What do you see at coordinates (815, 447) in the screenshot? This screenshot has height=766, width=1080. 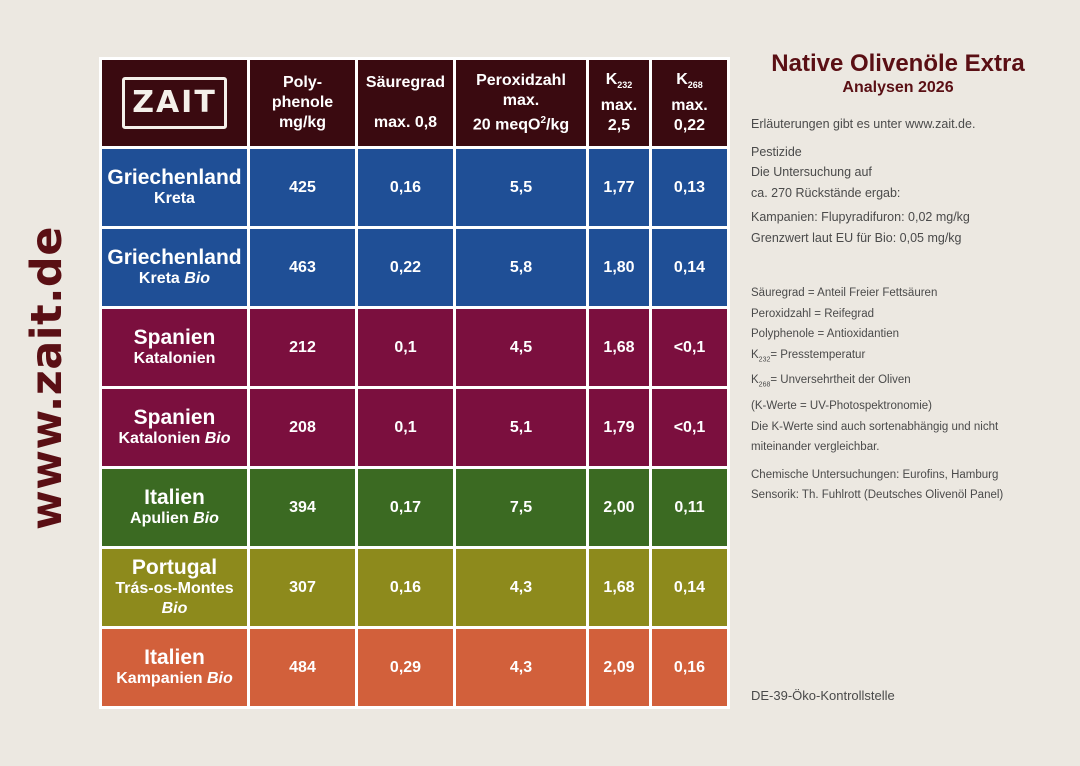 I see `glossary-note-2: miteinander vergleichbar.` at bounding box center [815, 447].